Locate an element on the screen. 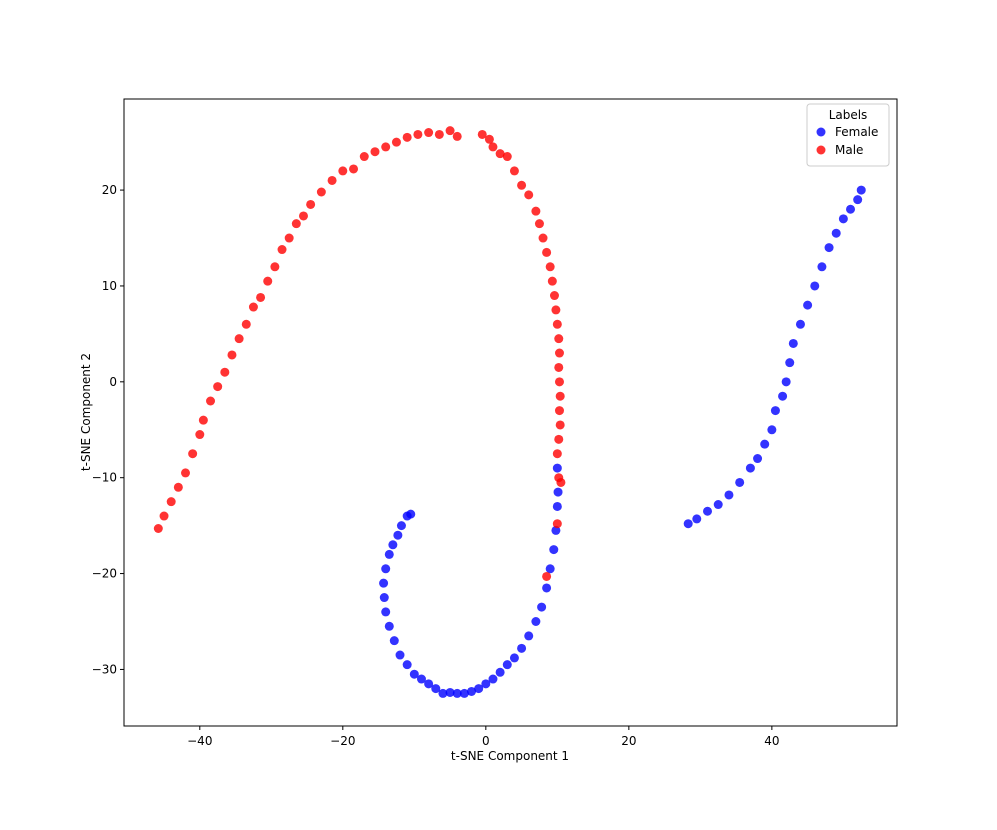 This screenshot has height=830, width=997. legend-title: Labels is located at coordinates (848, 115).